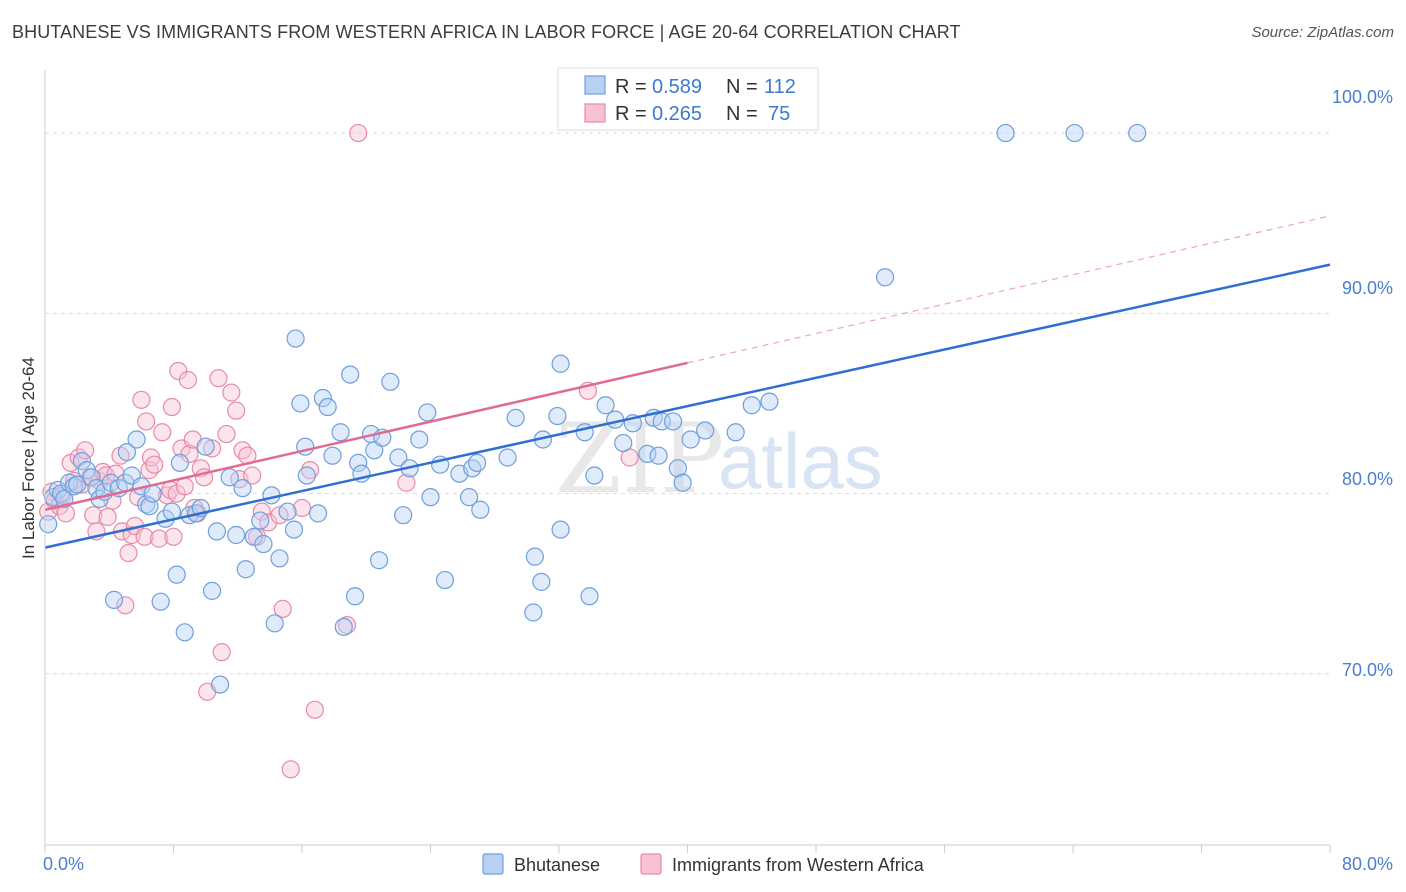  Describe the element at coordinates (1367, 670) in the screenshot. I see `y-tick-label-70: 70.0%` at that location.